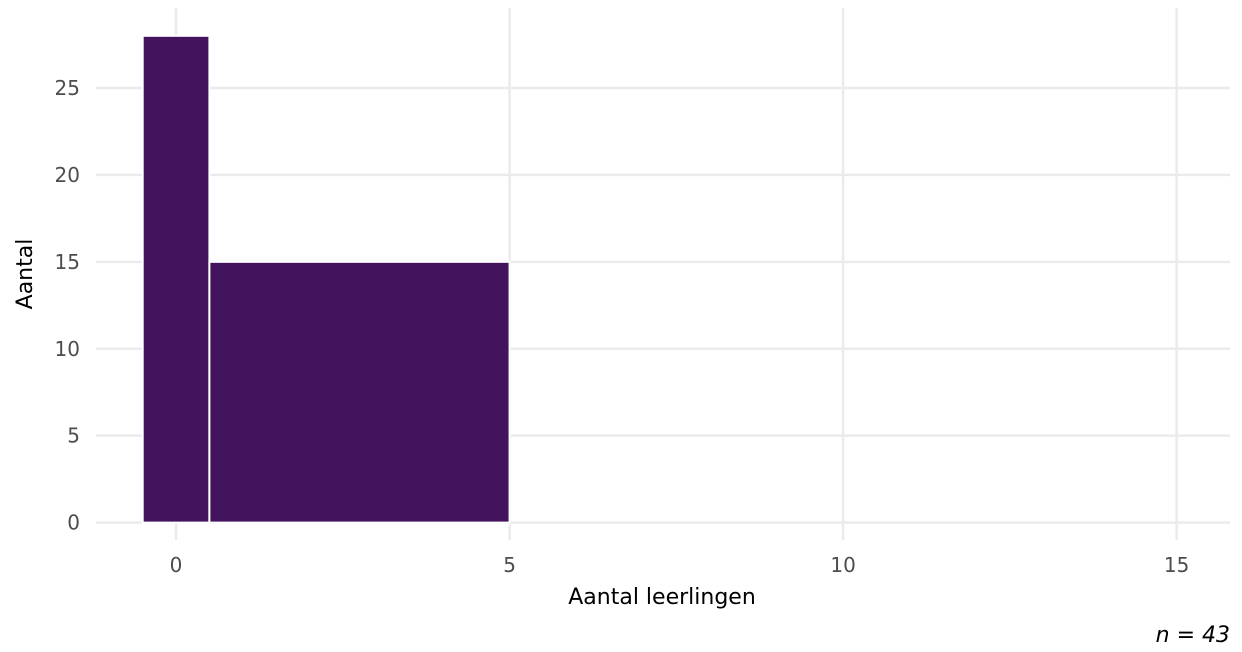 This screenshot has width=1242, height=652. What do you see at coordinates (73, 436) in the screenshot?
I see `y-tick-label: 5` at bounding box center [73, 436].